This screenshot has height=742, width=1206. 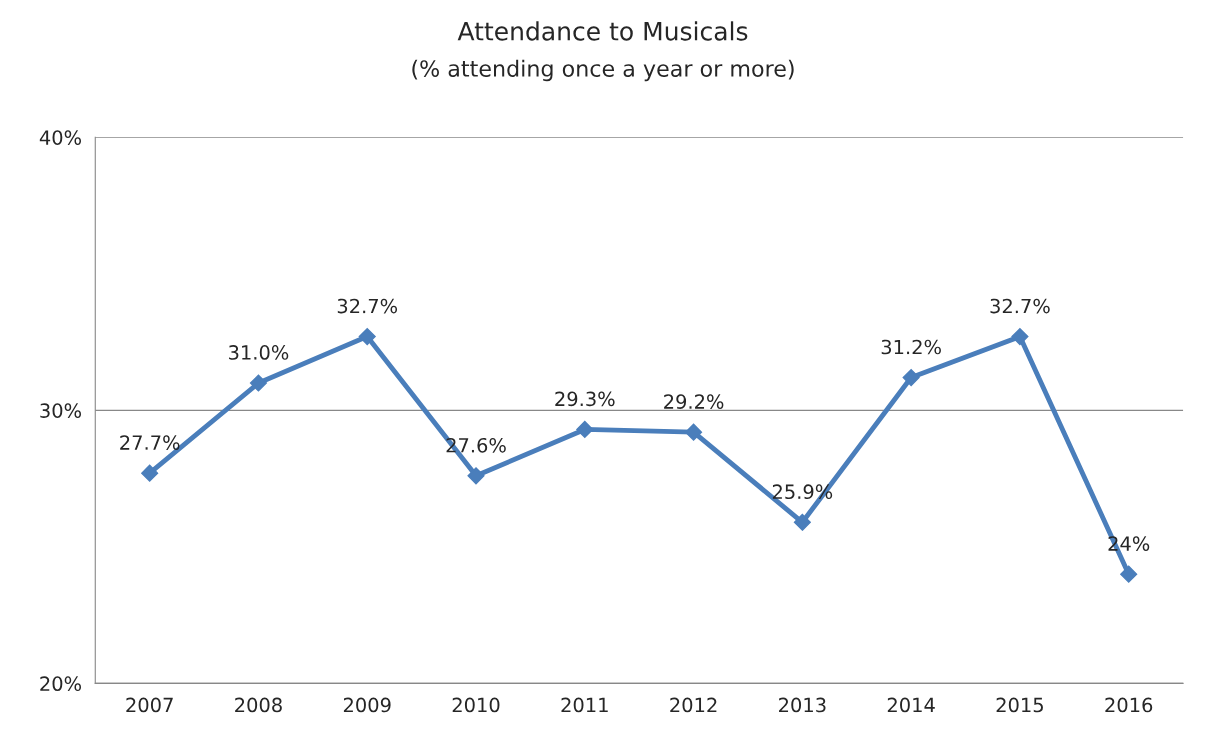 I want to click on x-tick-label: 2008, so click(x=258, y=705).